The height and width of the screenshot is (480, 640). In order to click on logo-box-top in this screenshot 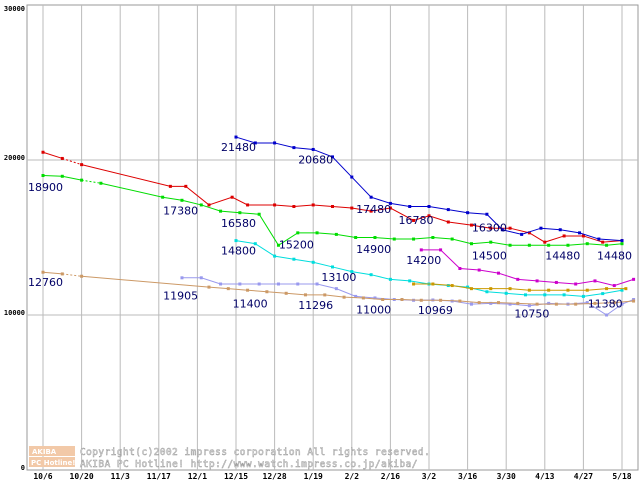, I will do `click(52, 451)`.